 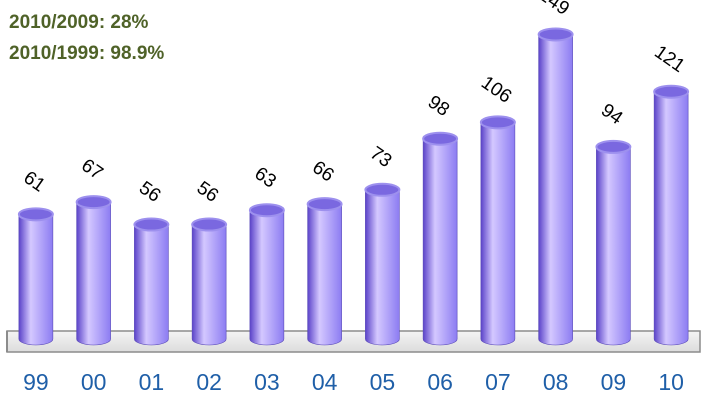 I want to click on value-label-01: 56, so click(x=149, y=191).